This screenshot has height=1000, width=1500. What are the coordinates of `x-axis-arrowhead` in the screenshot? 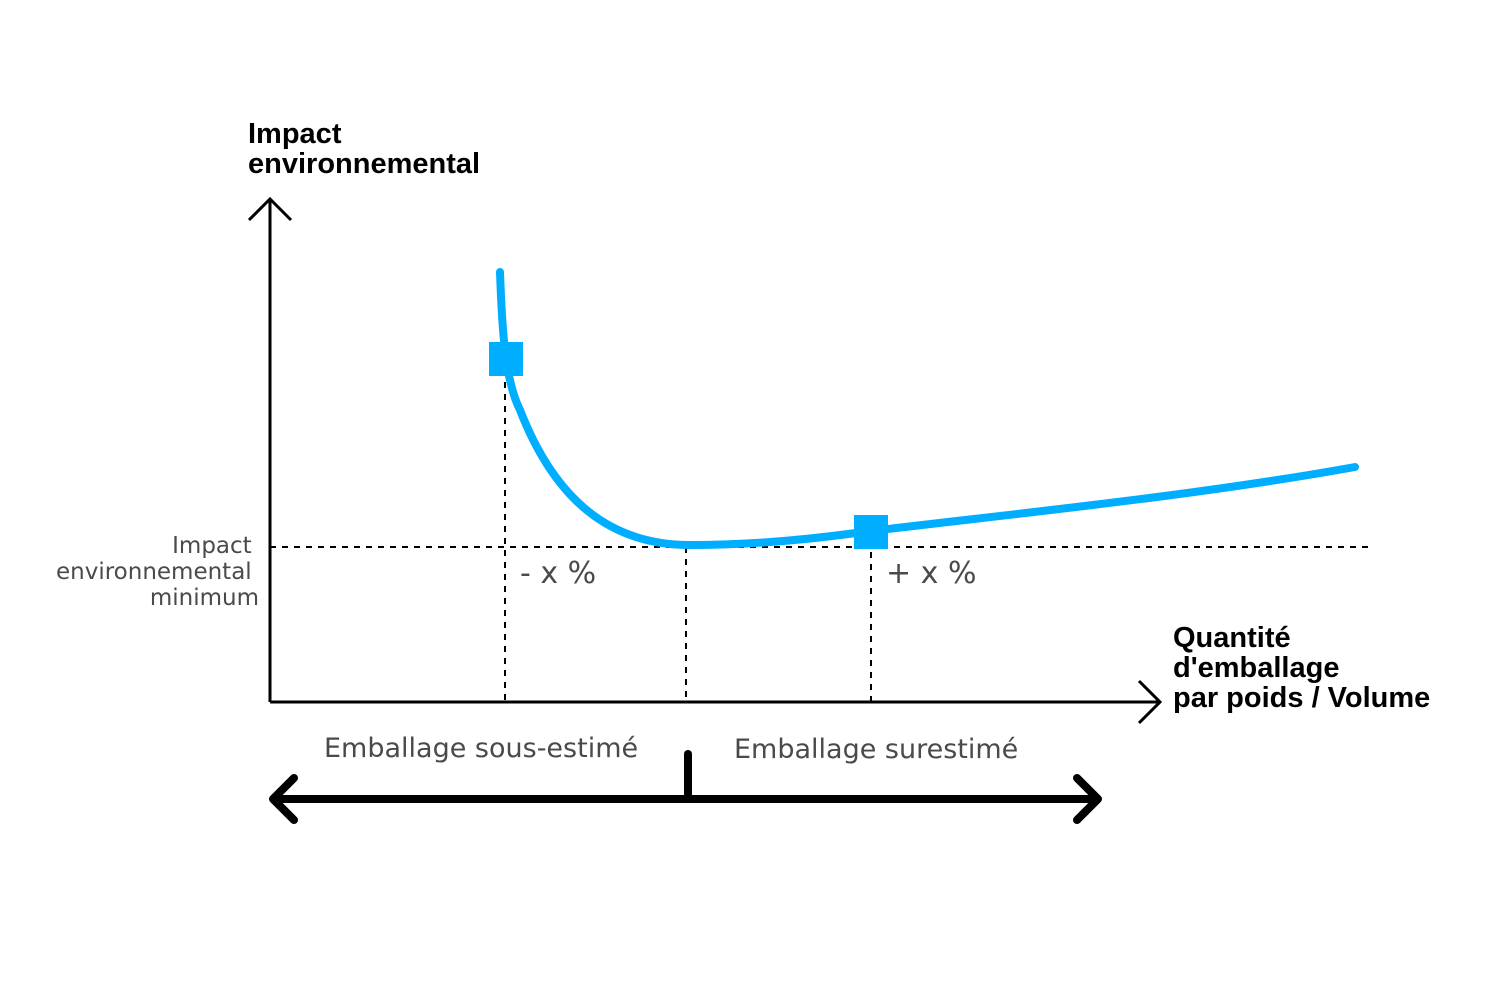 It's located at (1150, 702).